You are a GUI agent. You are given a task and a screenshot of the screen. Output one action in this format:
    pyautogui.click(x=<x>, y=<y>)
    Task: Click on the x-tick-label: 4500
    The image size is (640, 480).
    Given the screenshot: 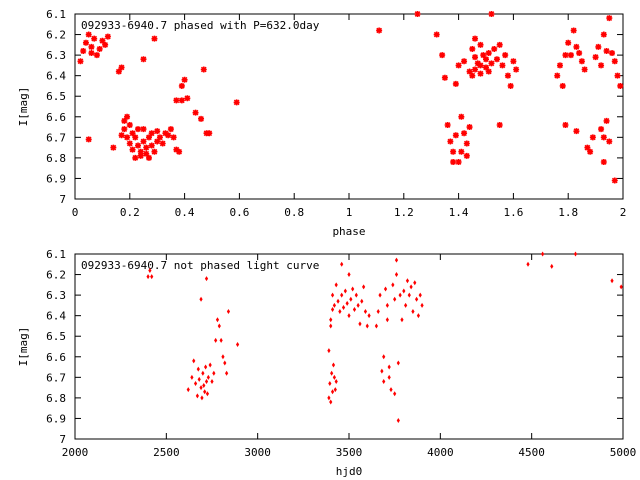 What is the action you would take?
    pyautogui.click(x=531, y=452)
    